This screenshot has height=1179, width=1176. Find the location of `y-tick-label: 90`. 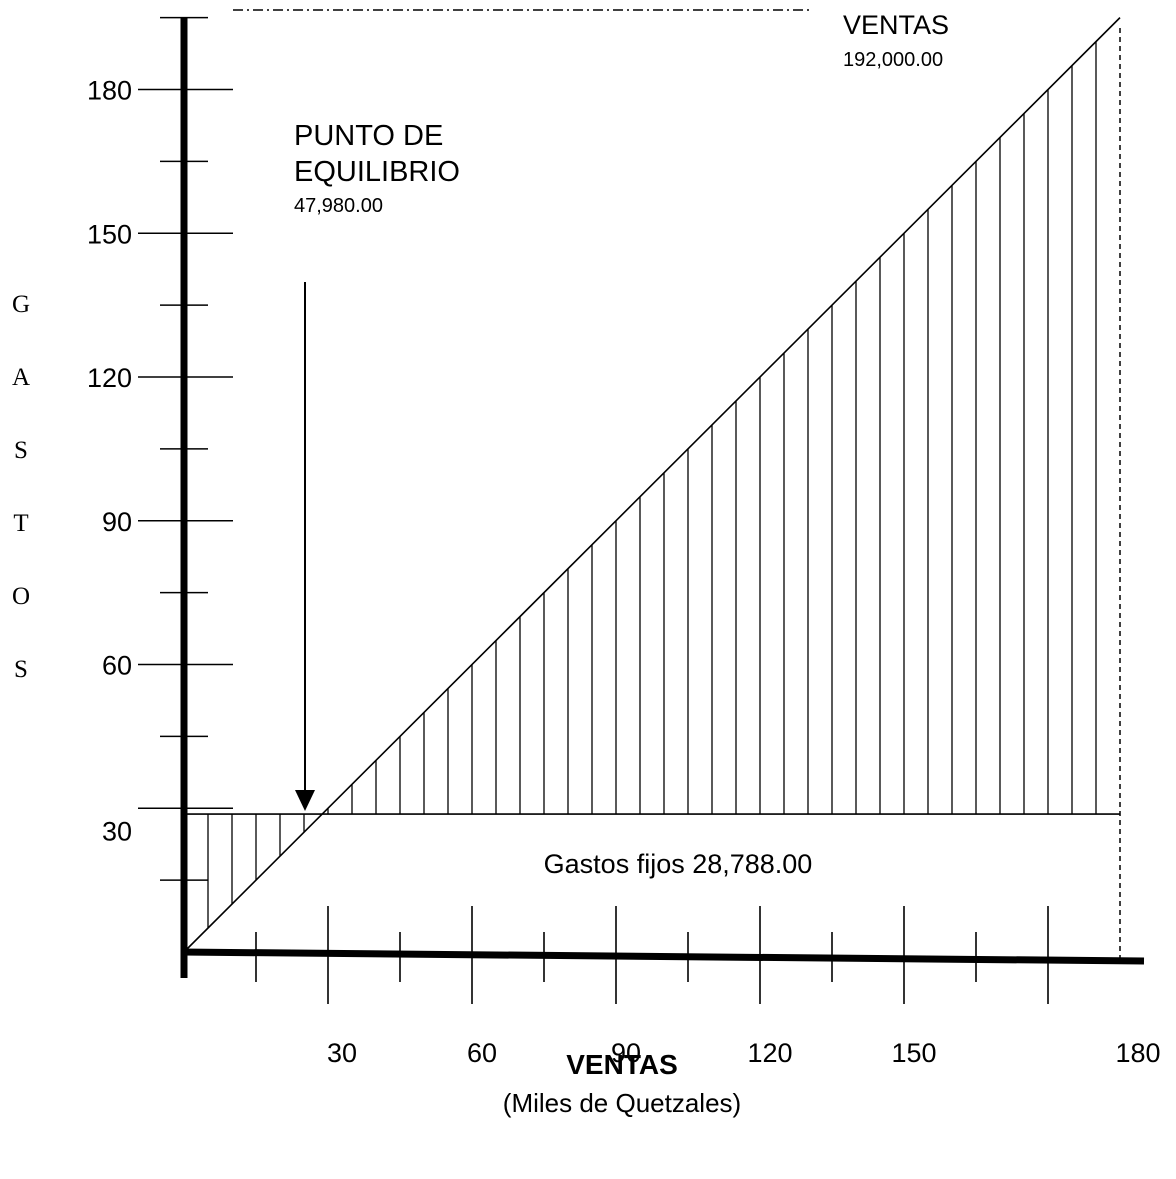

y-tick-label: 90 is located at coordinates (117, 522).